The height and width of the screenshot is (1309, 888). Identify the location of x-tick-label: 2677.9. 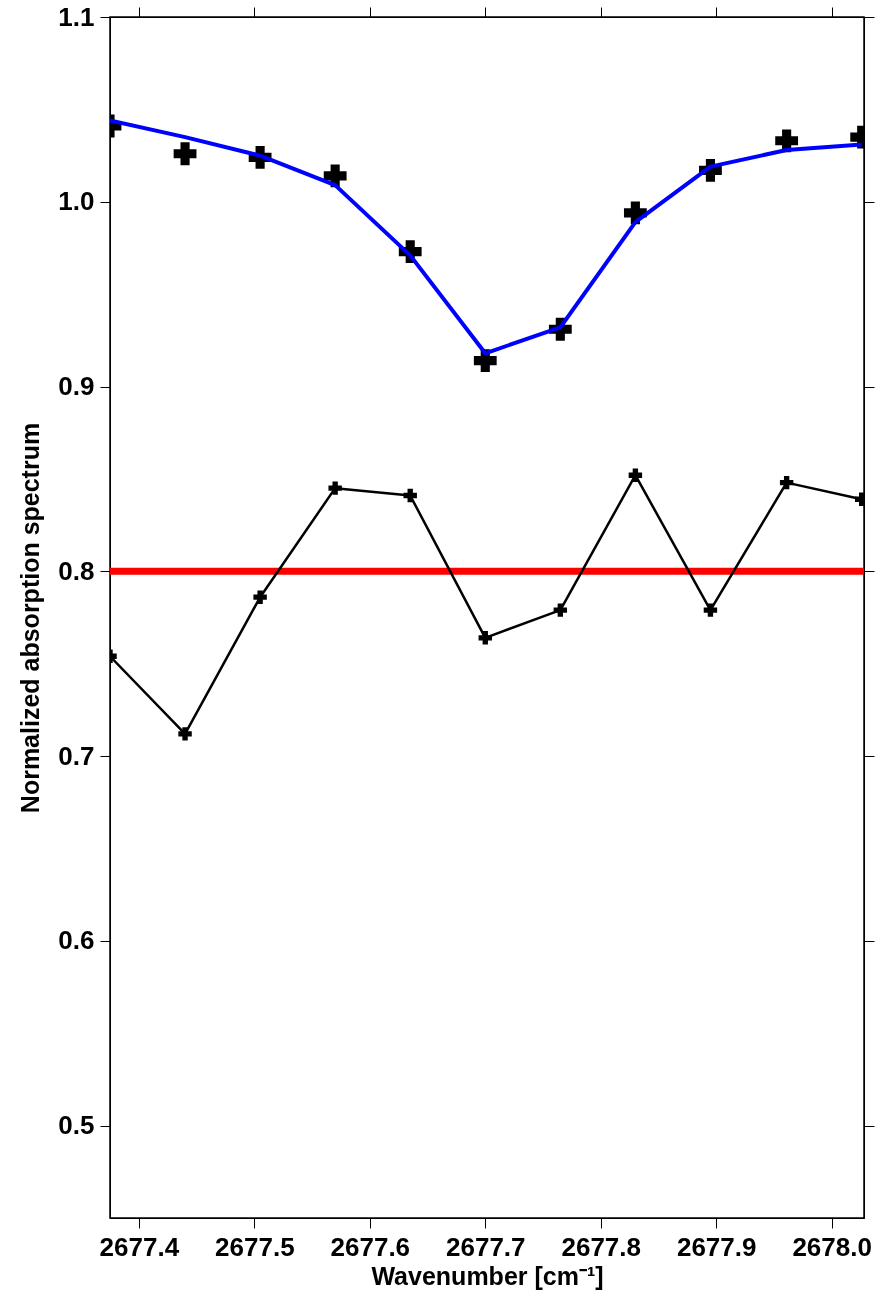
(716, 1246).